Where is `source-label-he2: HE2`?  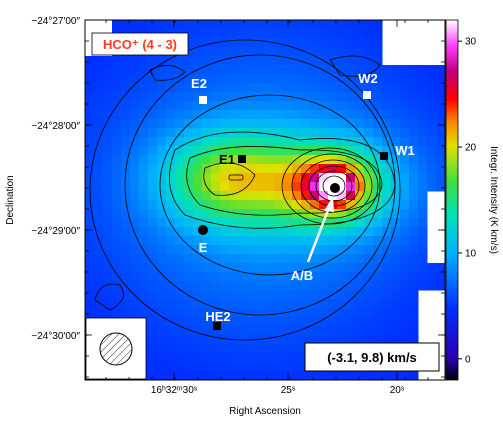 source-label-he2: HE2 is located at coordinates (217, 316).